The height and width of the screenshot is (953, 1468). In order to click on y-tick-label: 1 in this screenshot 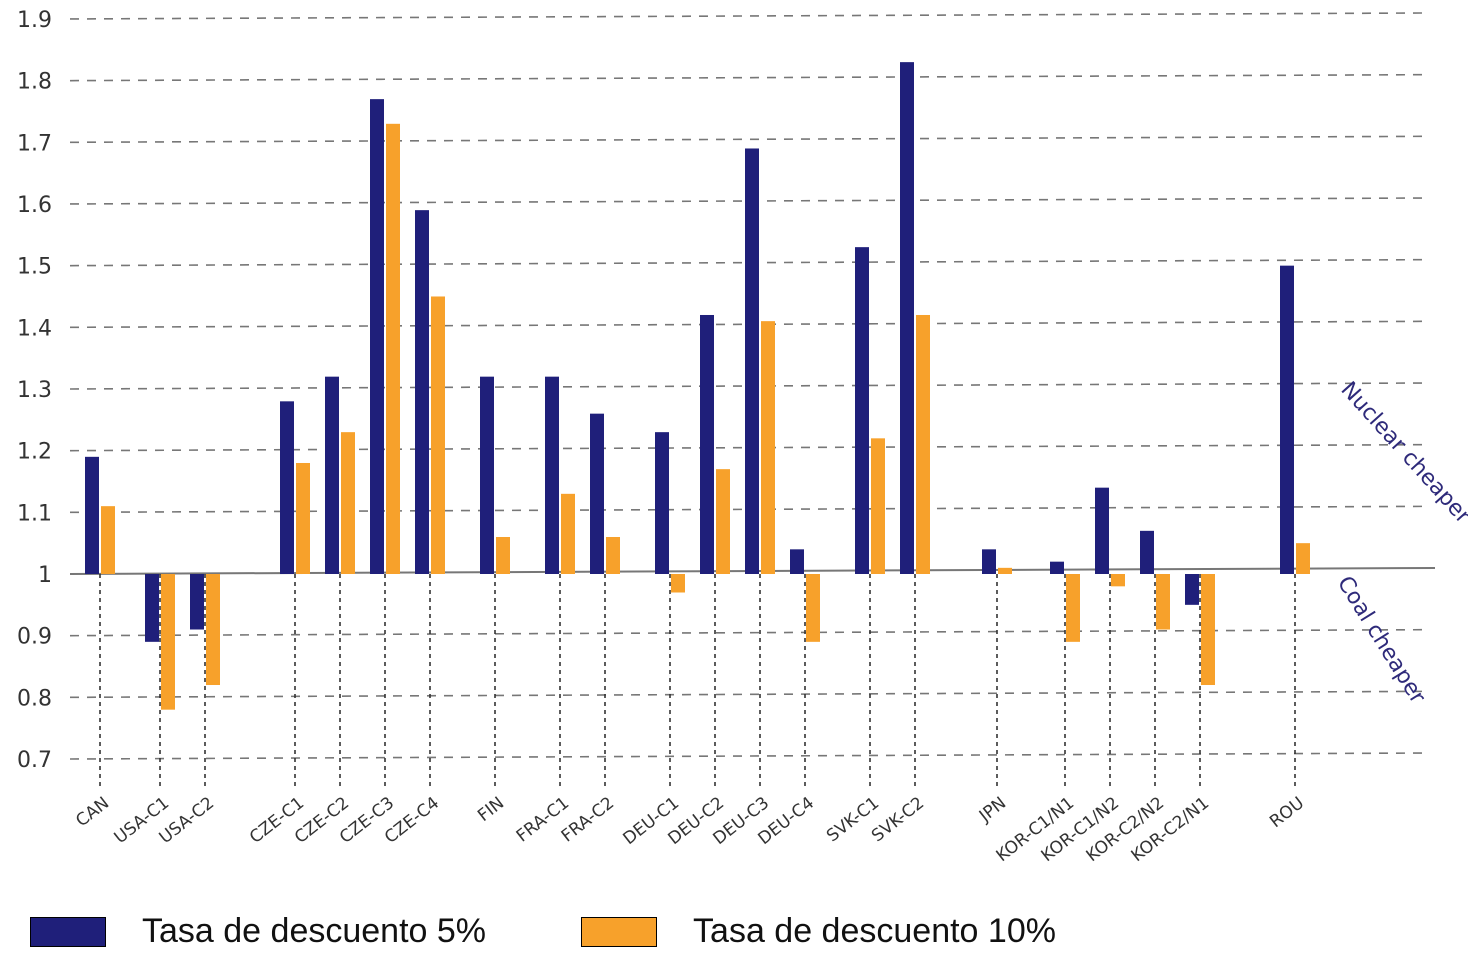, I will do `click(45, 575)`.